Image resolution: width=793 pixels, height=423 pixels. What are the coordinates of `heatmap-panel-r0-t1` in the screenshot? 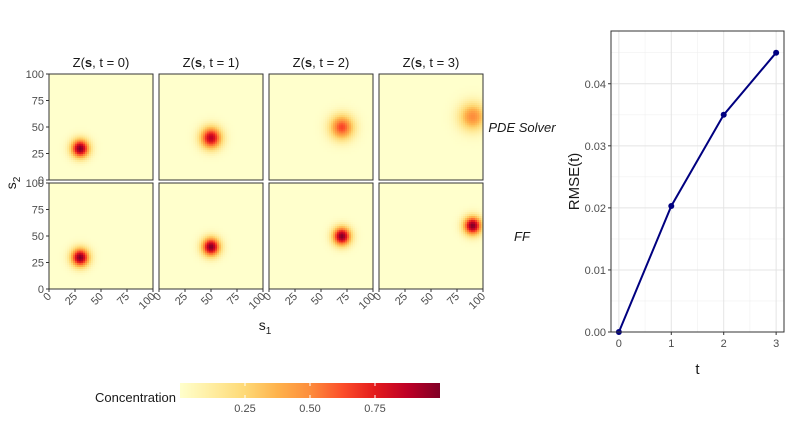 It's located at (211, 127).